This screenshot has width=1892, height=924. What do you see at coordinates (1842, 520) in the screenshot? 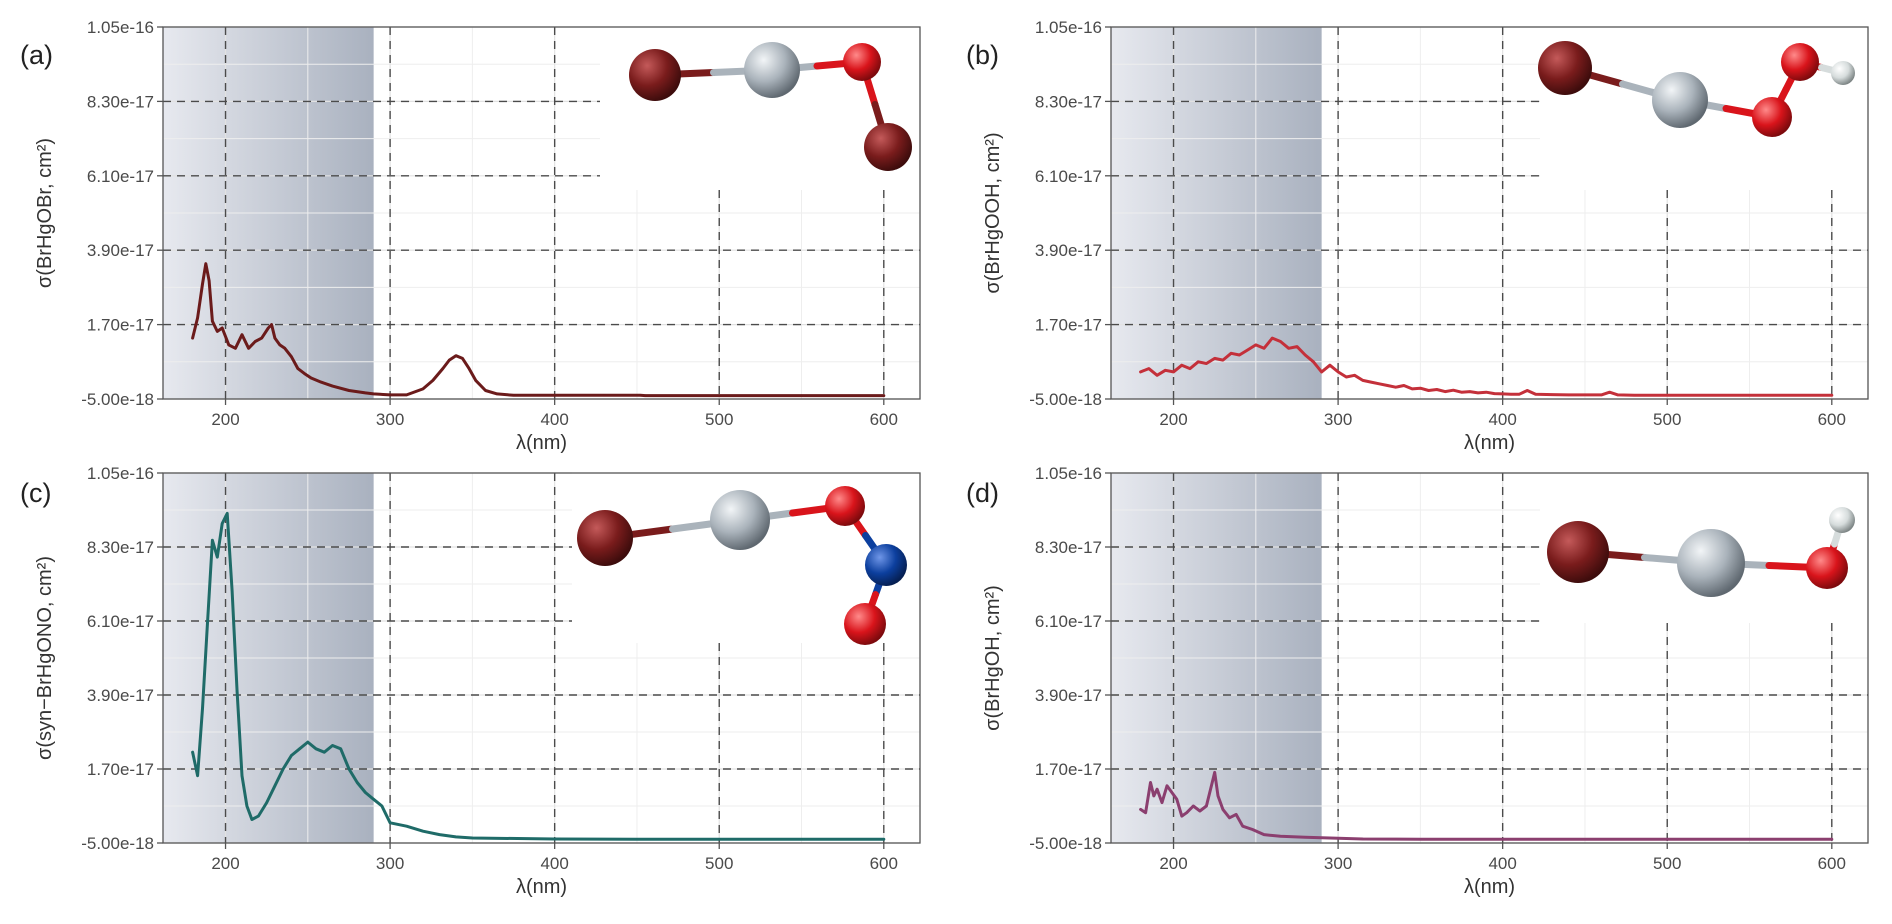
I see `atom-h` at bounding box center [1842, 520].